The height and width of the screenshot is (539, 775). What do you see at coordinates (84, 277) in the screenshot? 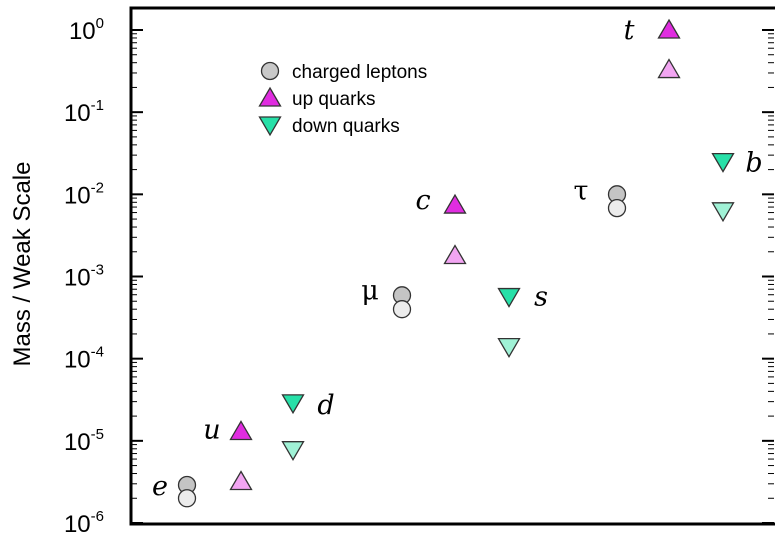
I see `y-tick-label: 10⁻³` at bounding box center [84, 277].